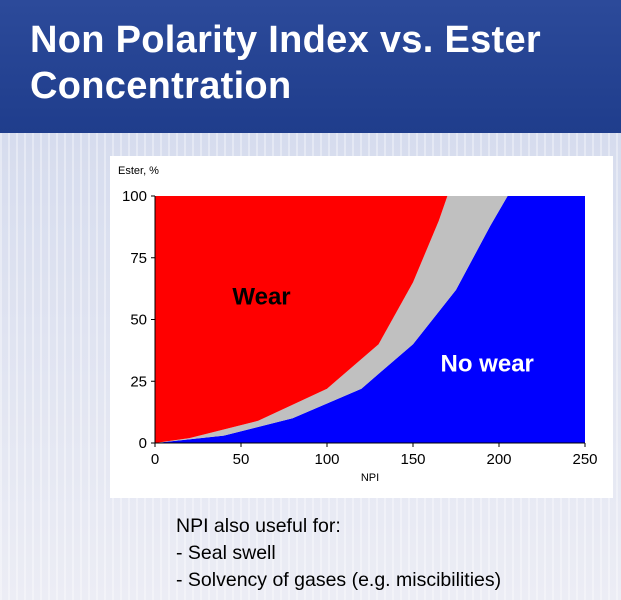 The width and height of the screenshot is (621, 600). I want to click on x-tick-label: 50, so click(241, 459).